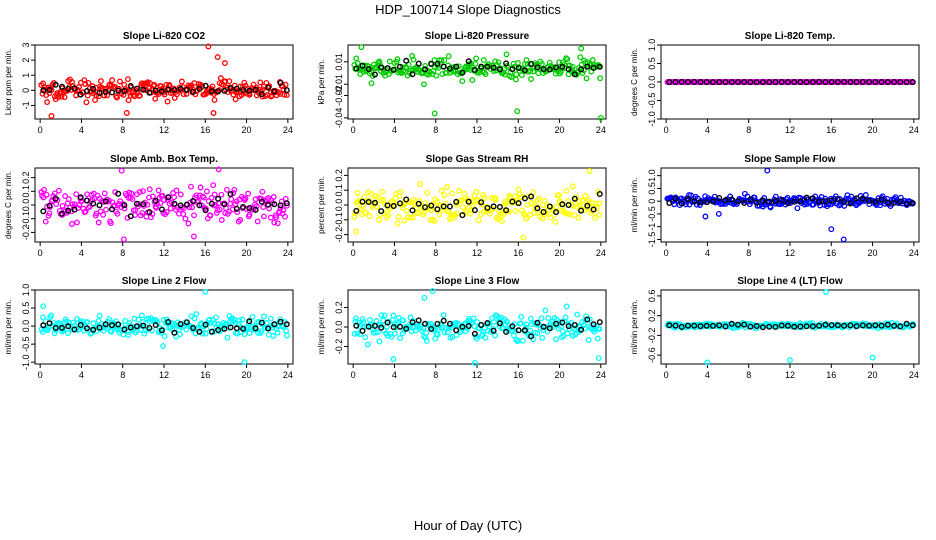 The width and height of the screenshot is (936, 540). Describe the element at coordinates (652, 63) in the screenshot. I see `y-tick-label: 0.5` at that location.